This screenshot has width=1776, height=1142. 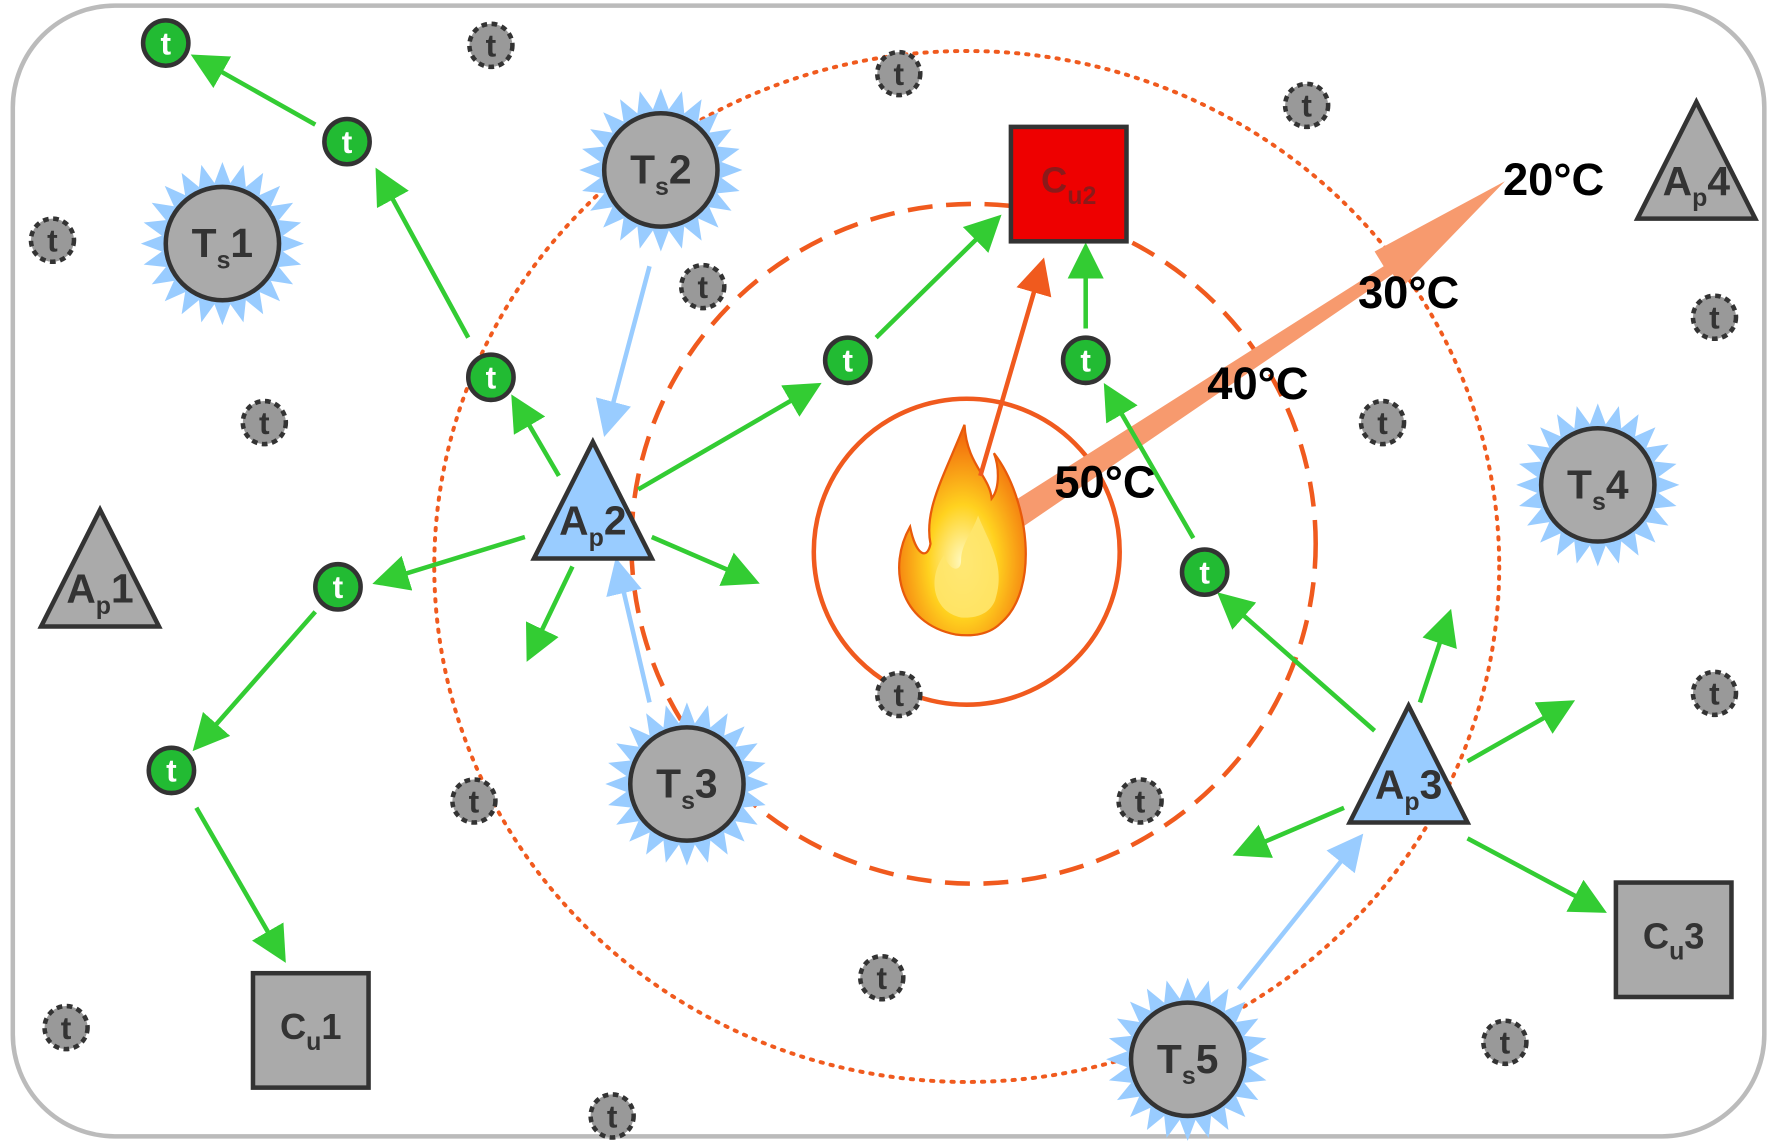 I want to click on label-sub: u2, so click(x=1081, y=196).